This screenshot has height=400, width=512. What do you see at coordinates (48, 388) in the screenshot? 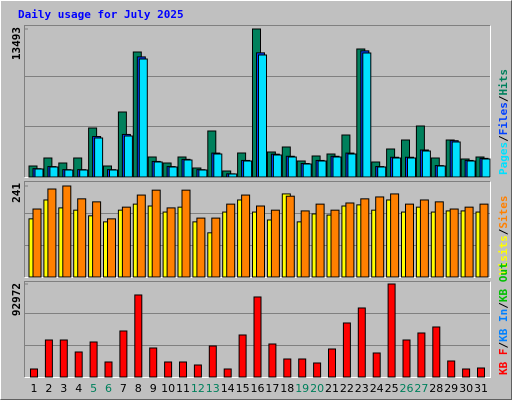
I see `x-tick-label: 2` at bounding box center [48, 388].